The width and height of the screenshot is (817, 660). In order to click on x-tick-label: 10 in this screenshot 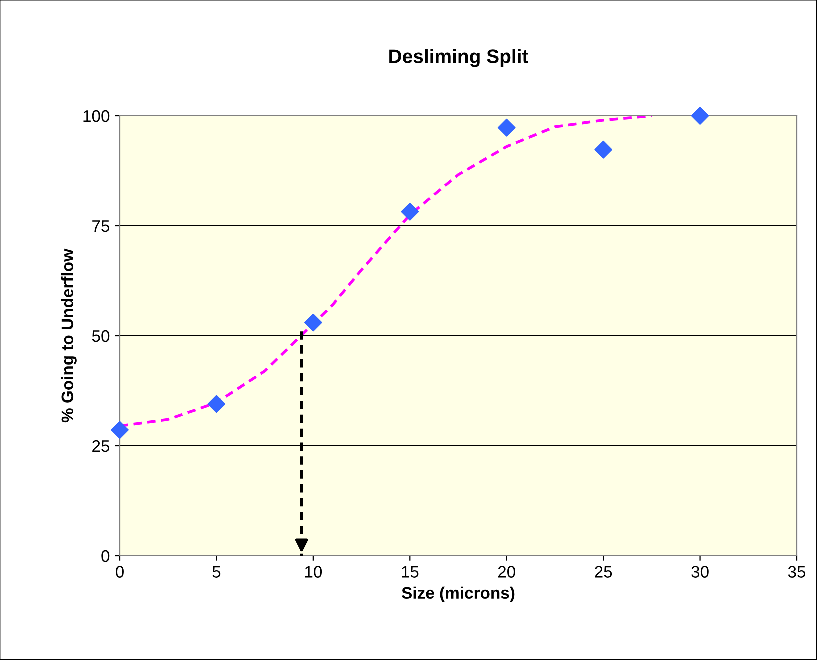, I will do `click(313, 572)`.